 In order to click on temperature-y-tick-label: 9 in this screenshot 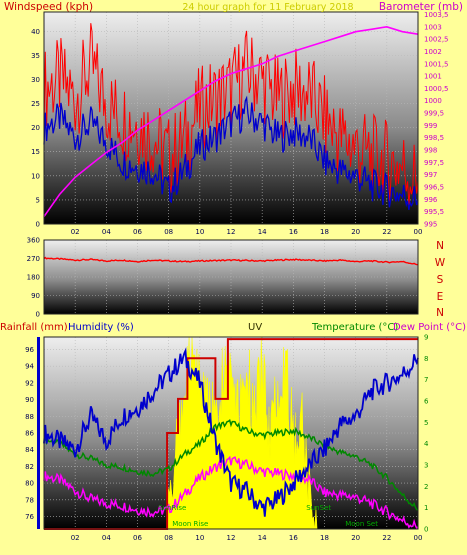, I will do `click(426, 338)`.